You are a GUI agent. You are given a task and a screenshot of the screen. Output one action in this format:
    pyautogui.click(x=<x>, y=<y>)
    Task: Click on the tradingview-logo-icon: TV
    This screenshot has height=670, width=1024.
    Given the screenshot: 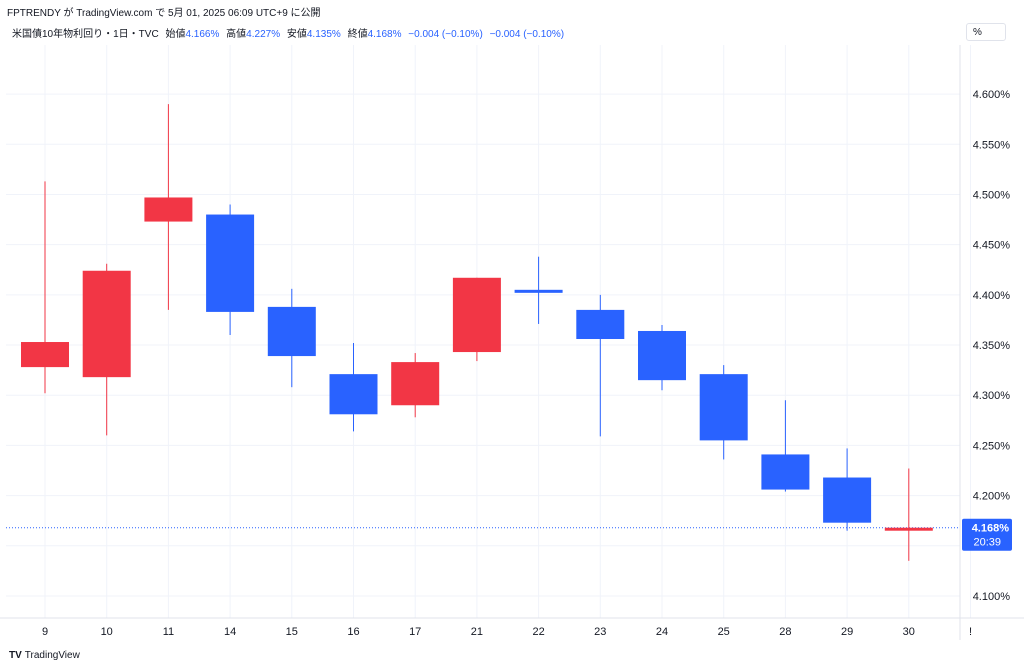 What is the action you would take?
    pyautogui.click(x=15, y=655)
    